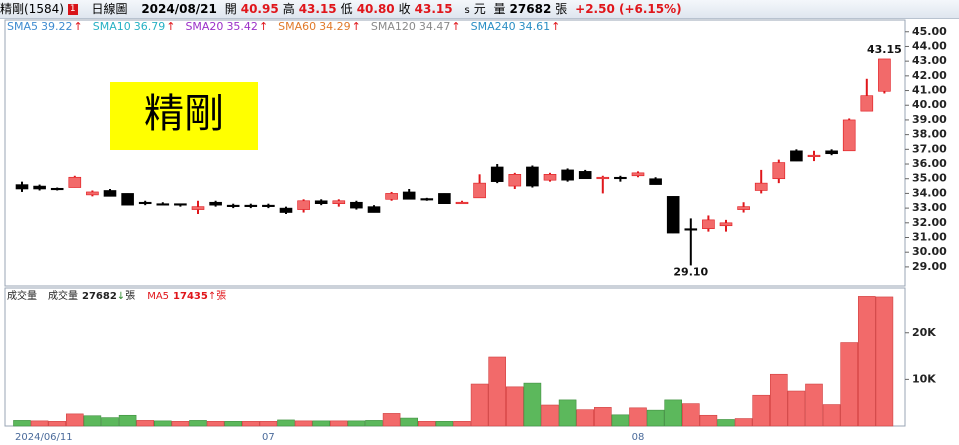 The height and width of the screenshot is (445, 959). What do you see at coordinates (112, 26) in the screenshot?
I see `legend-name: SMA10` at bounding box center [112, 26].